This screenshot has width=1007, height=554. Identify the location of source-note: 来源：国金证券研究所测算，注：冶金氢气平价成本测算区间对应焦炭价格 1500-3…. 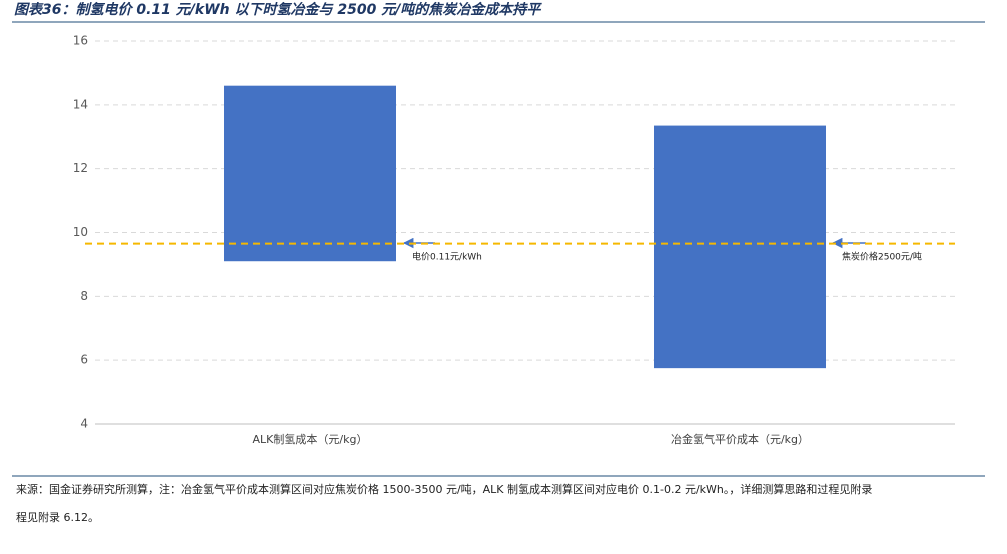
(444, 489).